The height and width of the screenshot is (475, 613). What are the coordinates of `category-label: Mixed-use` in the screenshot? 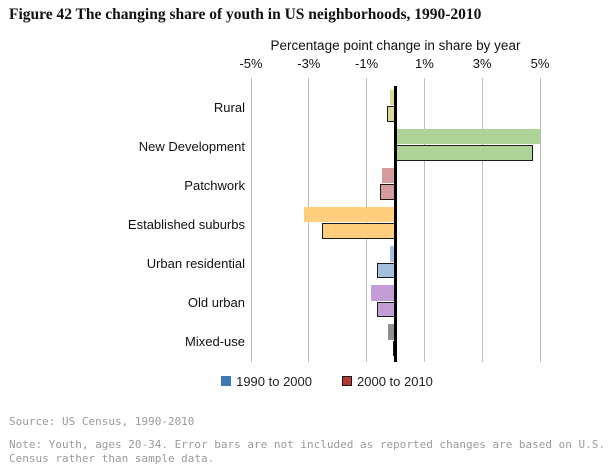 It's located at (215, 342).